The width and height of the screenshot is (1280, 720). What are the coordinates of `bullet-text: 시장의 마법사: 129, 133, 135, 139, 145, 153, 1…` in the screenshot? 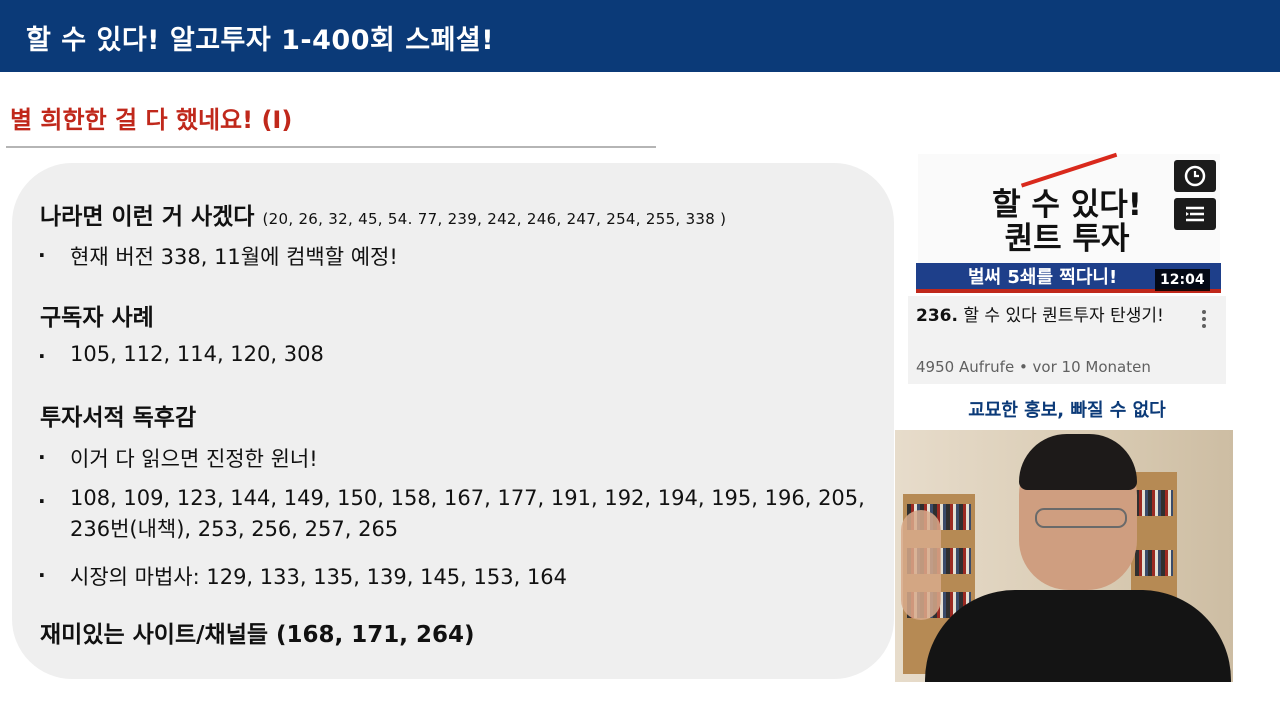 It's located at (319, 577).